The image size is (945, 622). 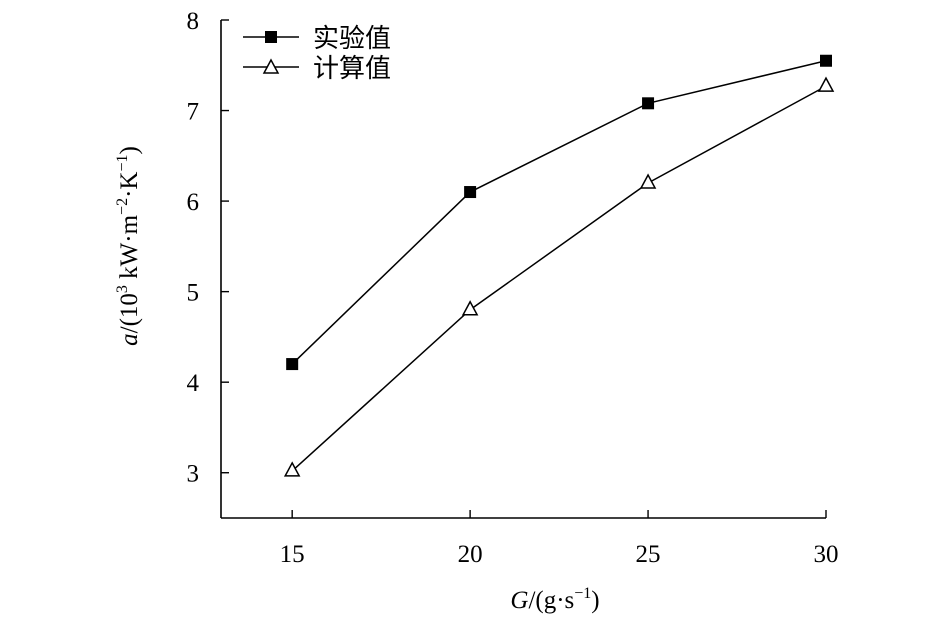 I want to click on legend-label-calculated: 计算值, so click(x=352, y=69).